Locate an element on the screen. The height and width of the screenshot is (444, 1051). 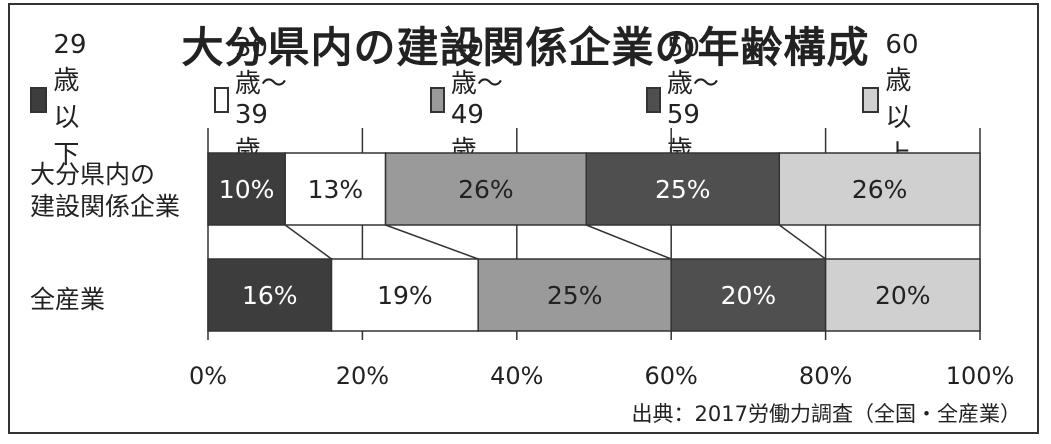
legend-swatch-60-over is located at coordinates (871, 100).